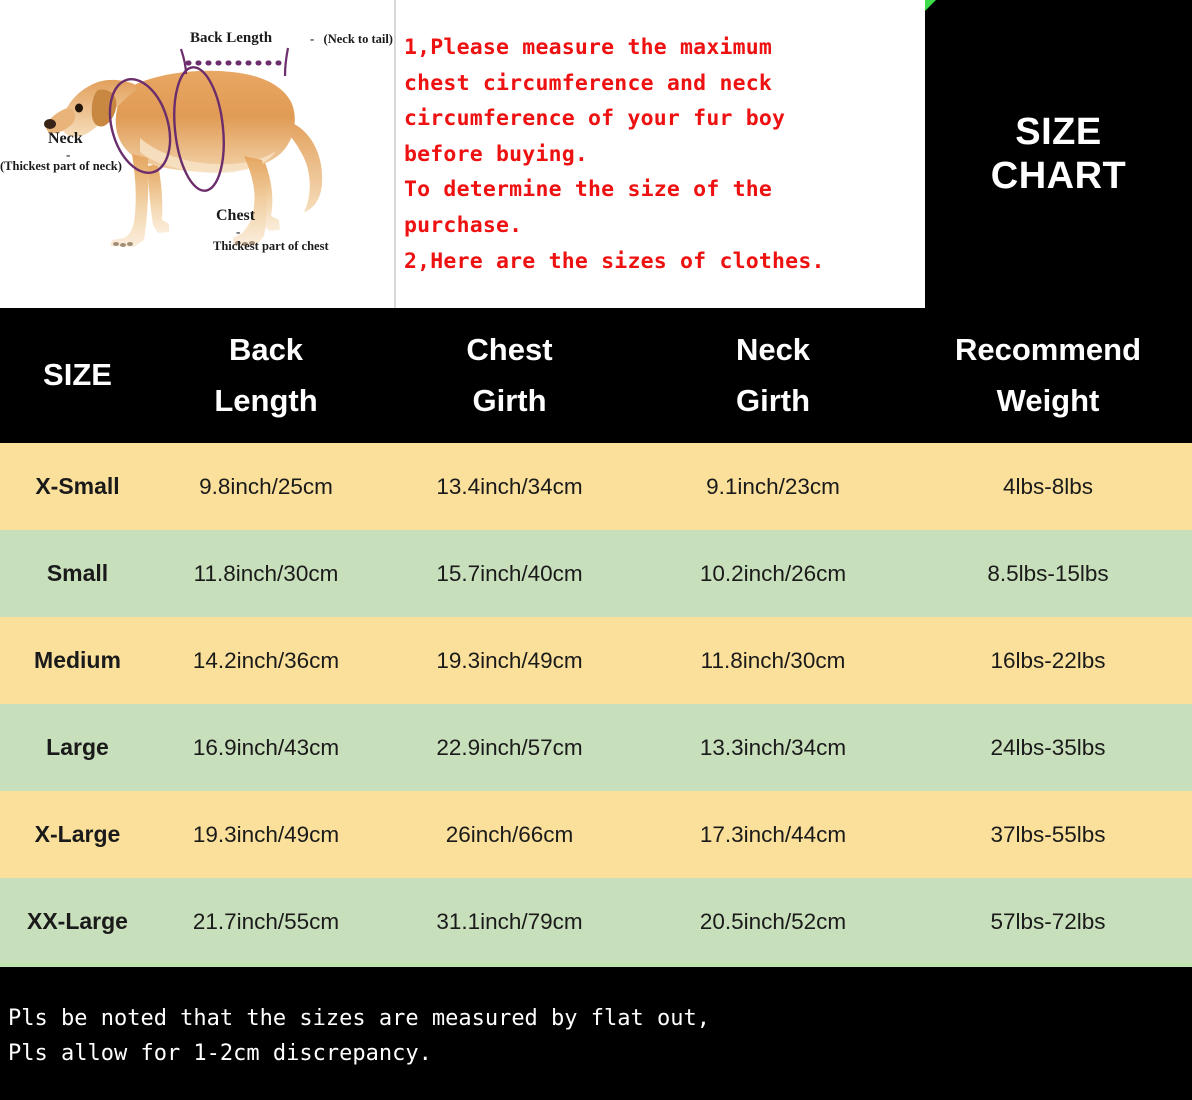  Describe the element at coordinates (220, 1053) in the screenshot. I see `footer-note-line-2: Pls allow for 1-2cm discrepancy.` at that location.